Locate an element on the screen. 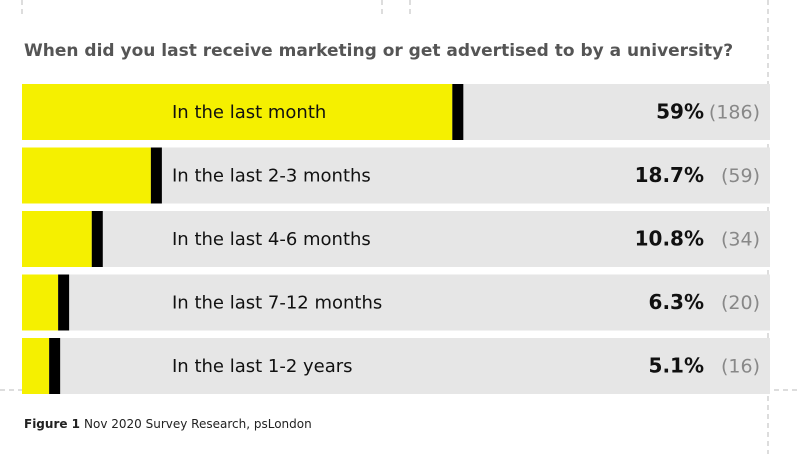  category-label: In the last 4-6 months is located at coordinates (271, 239).